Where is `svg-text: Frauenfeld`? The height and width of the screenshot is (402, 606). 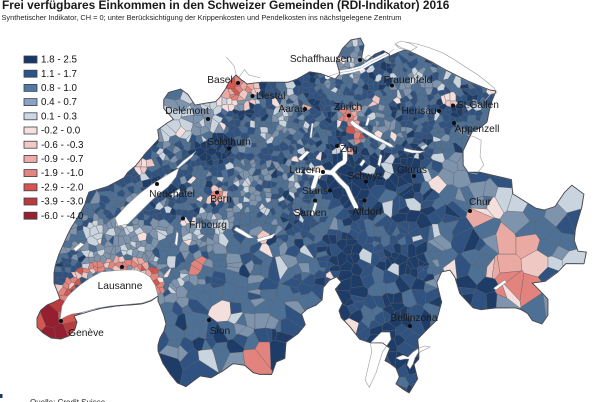
svg-text: Frauenfeld is located at coordinates (408, 80).